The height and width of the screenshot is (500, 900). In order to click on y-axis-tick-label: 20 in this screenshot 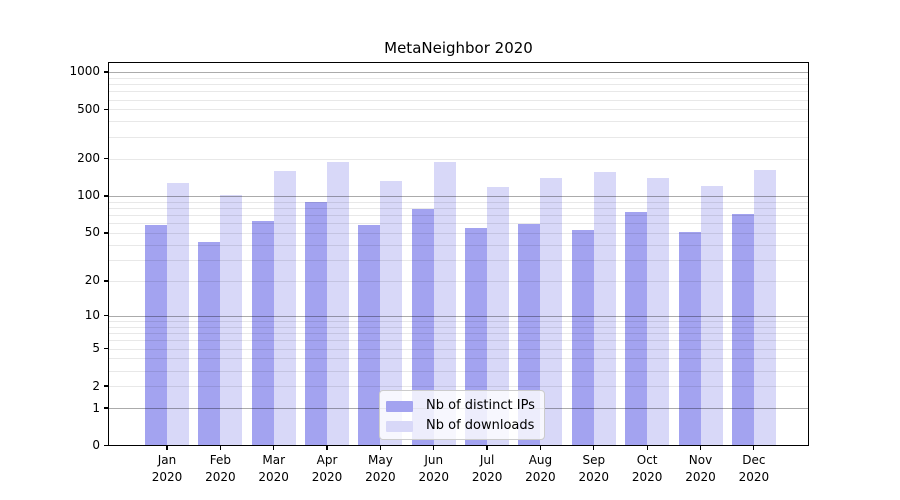, I will do `click(92, 280)`.